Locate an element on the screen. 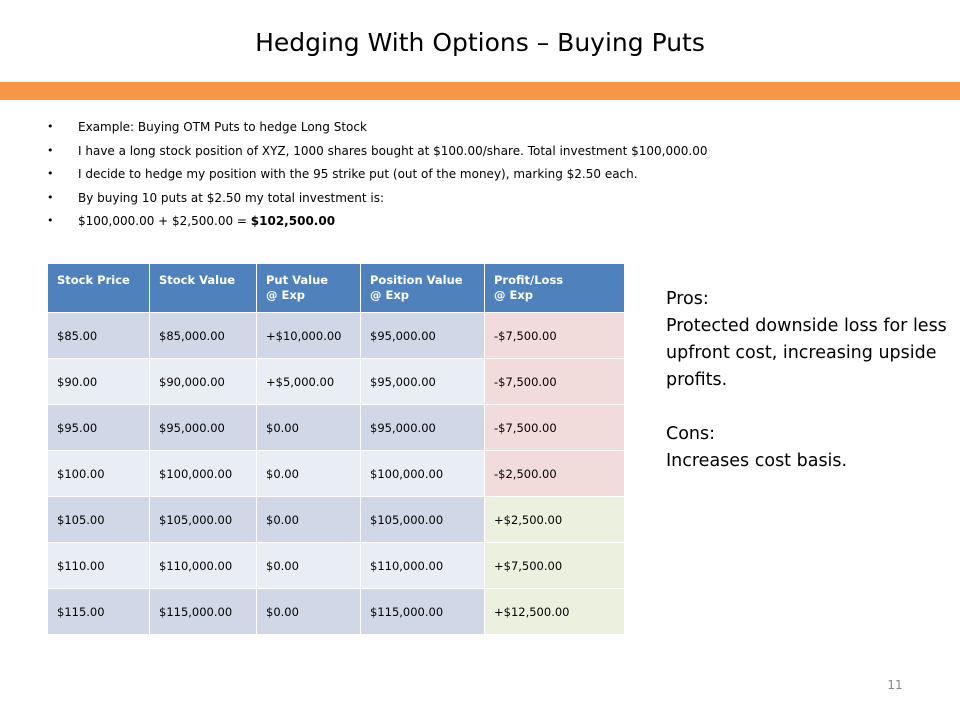 The image size is (960, 720). cell-stock-value: $95,000.00 is located at coordinates (203, 427).